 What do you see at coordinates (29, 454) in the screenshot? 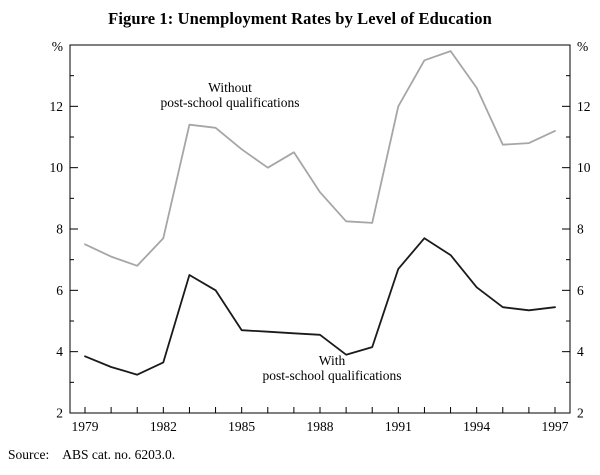
I see `source-label: Source:` at bounding box center [29, 454].